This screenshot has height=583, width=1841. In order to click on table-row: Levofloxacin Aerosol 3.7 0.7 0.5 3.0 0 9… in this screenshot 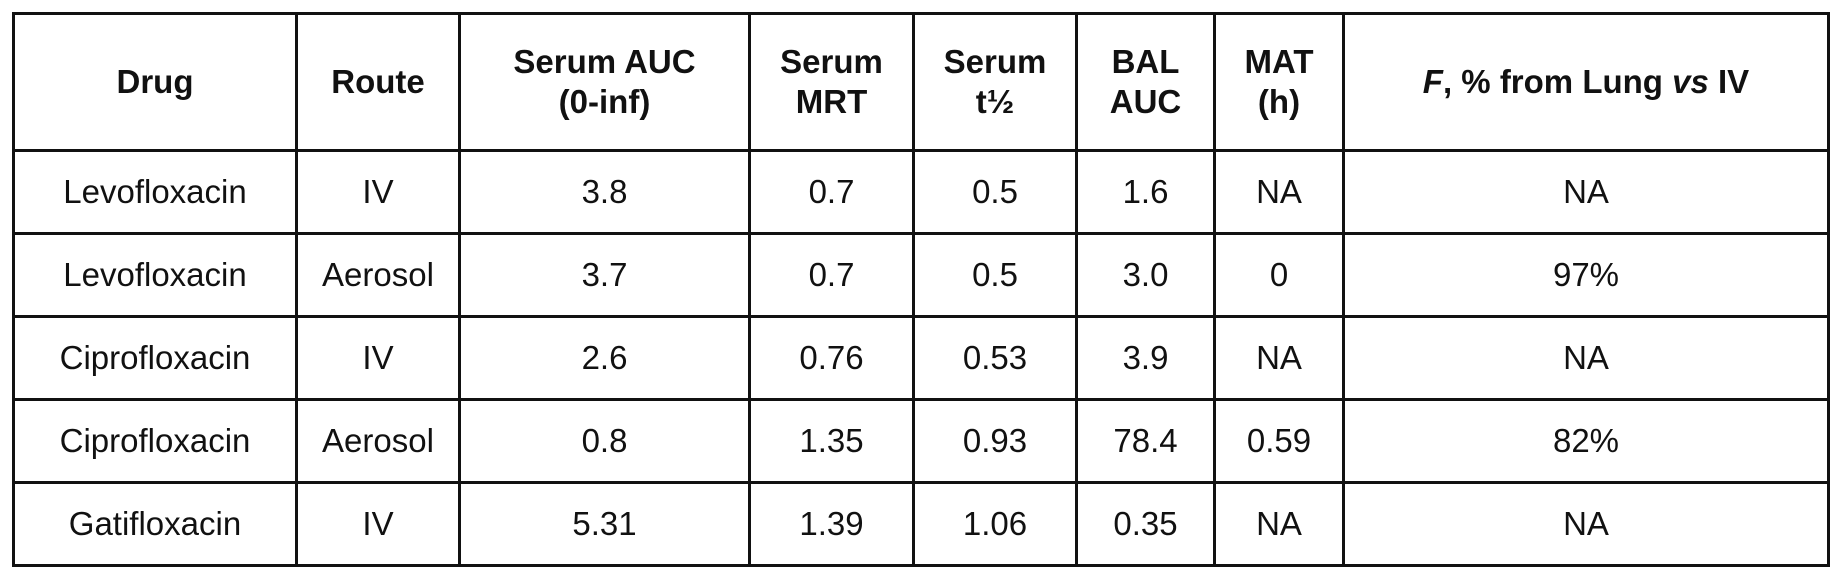, I will do `click(921, 275)`.